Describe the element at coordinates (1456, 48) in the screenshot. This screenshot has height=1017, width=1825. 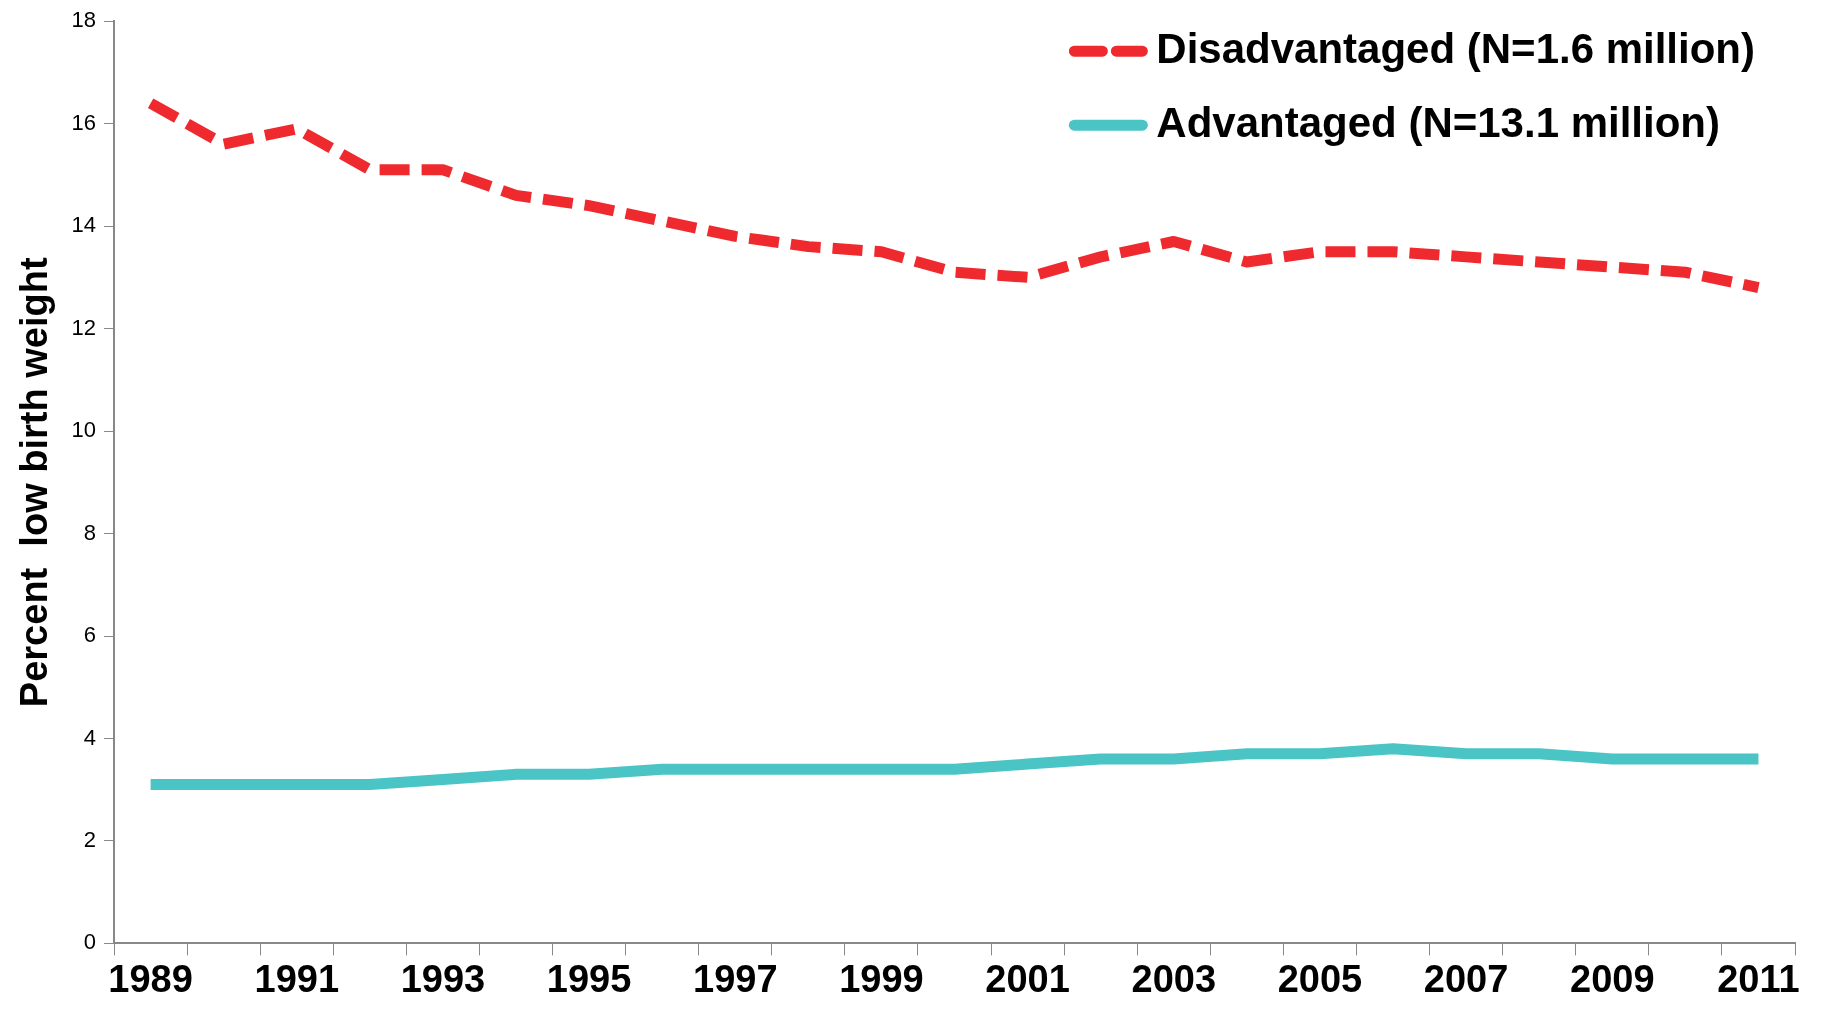
I see `legend-label: Disadvantaged (N=1.6 million)` at that location.